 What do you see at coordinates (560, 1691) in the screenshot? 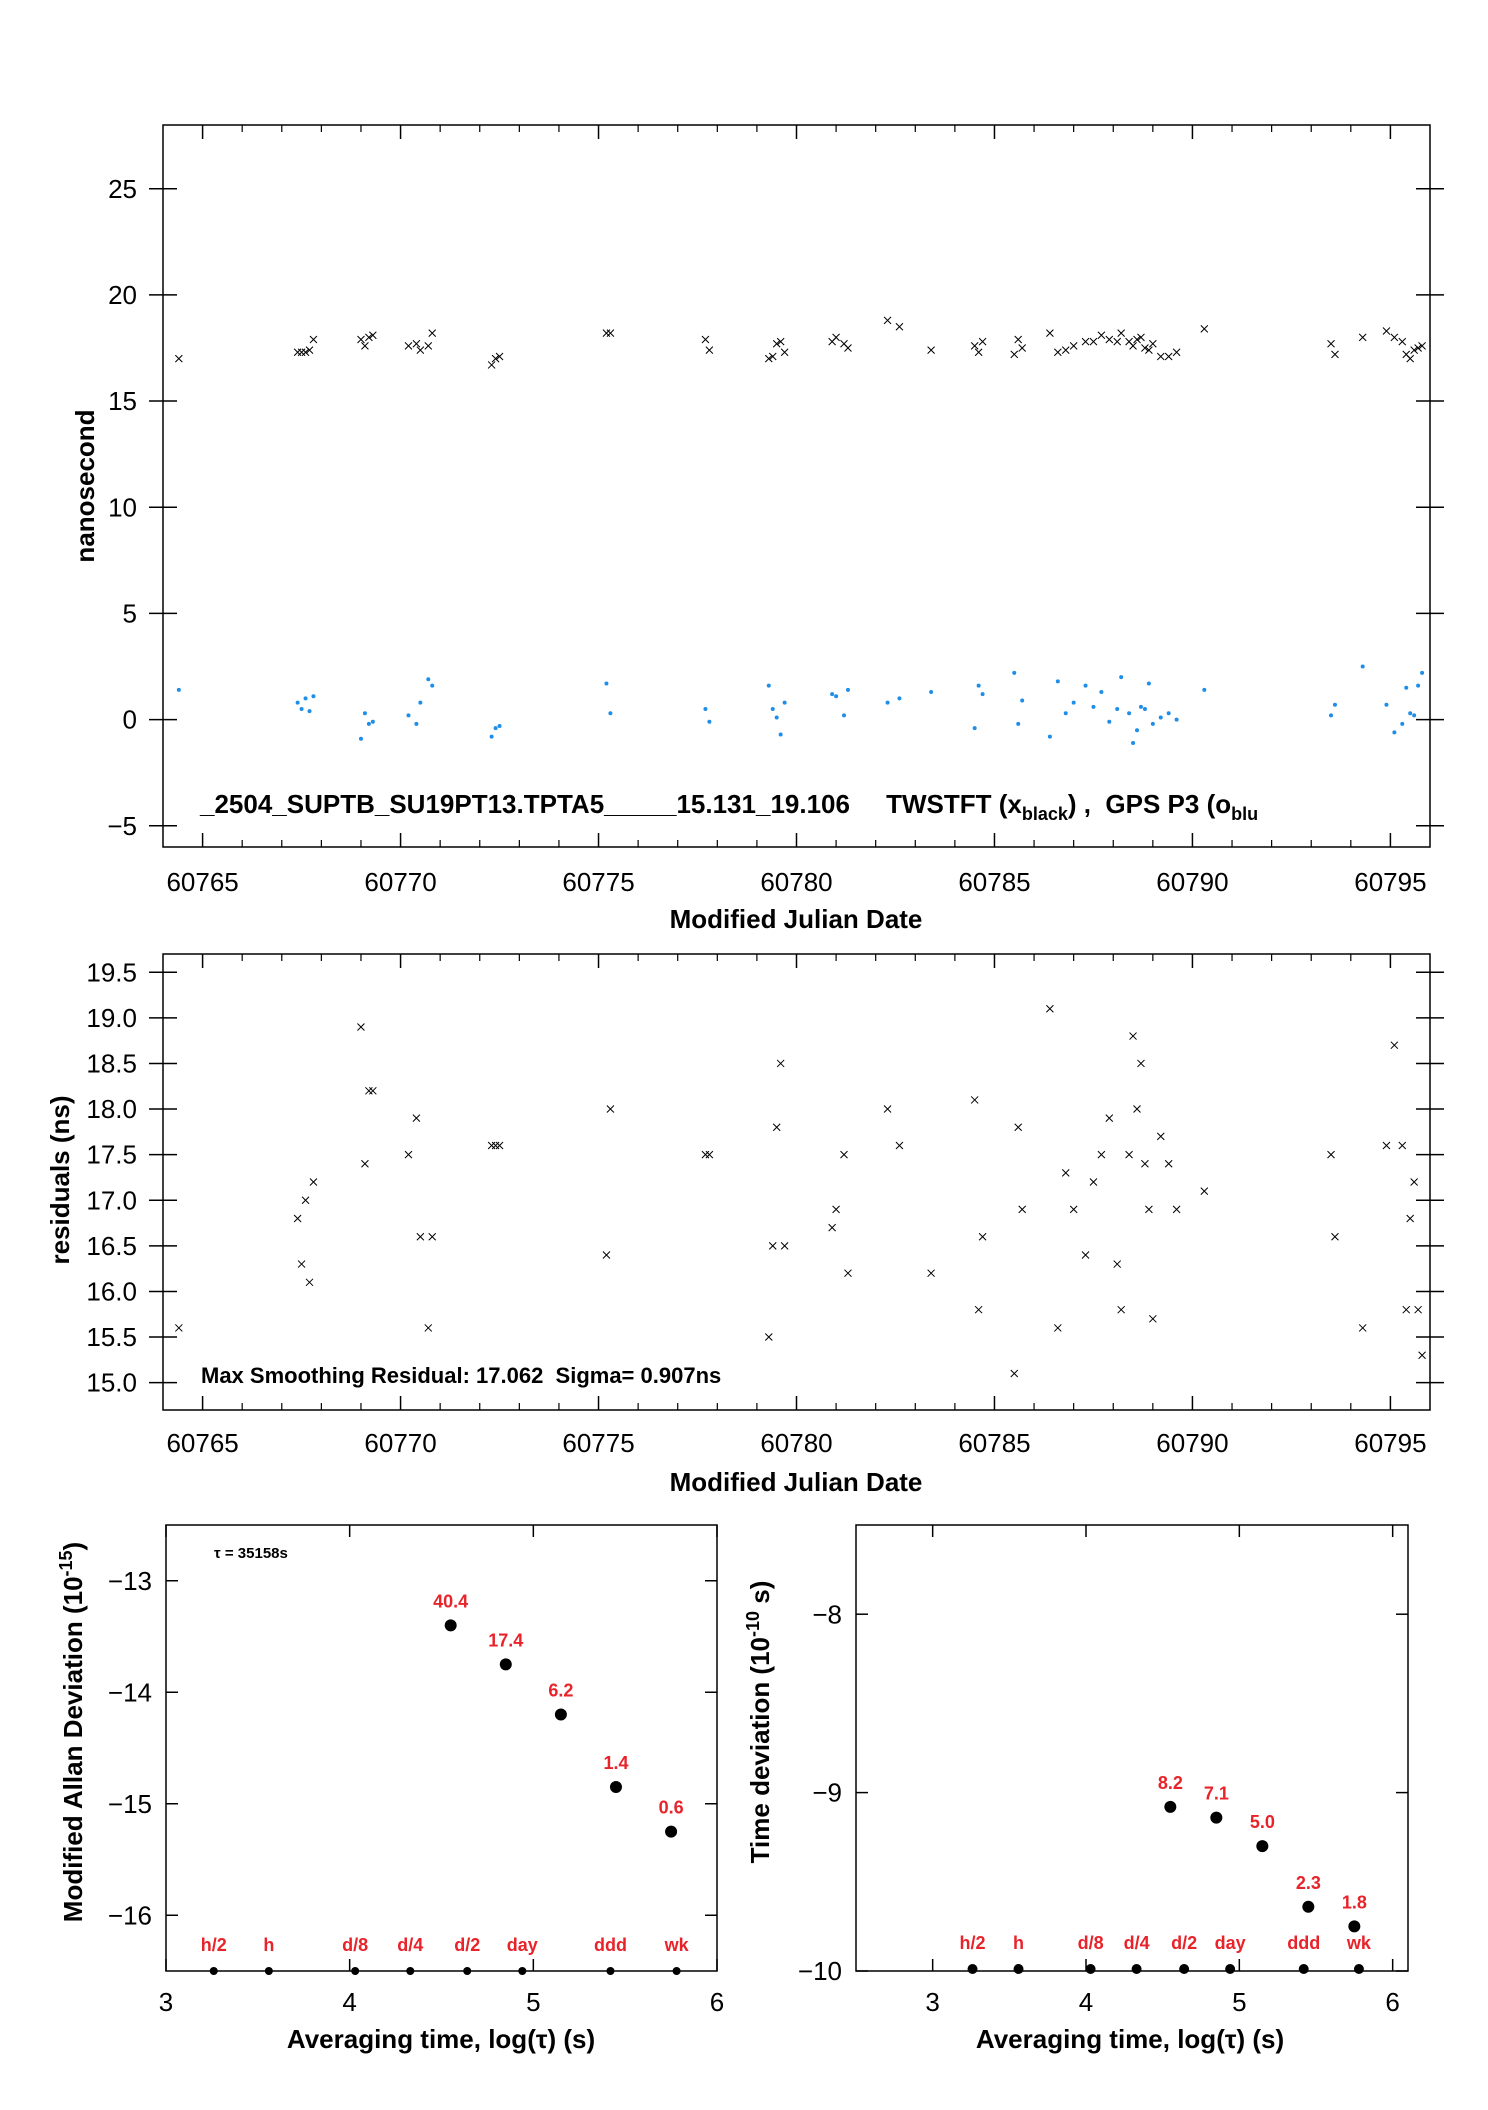
I see `deviation-point-label: 6.2` at bounding box center [560, 1691].